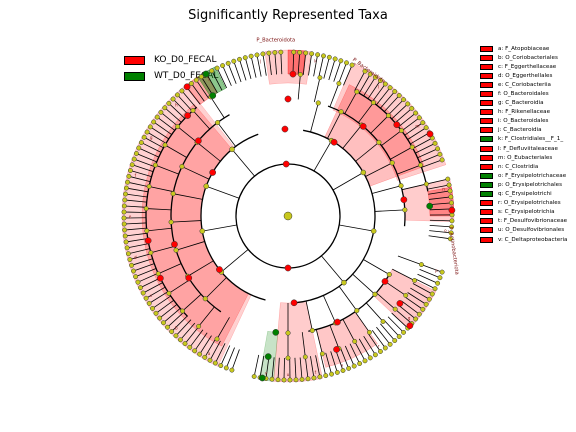 The image size is (576, 432). I want to click on sector-key: l, so click(378, 87).